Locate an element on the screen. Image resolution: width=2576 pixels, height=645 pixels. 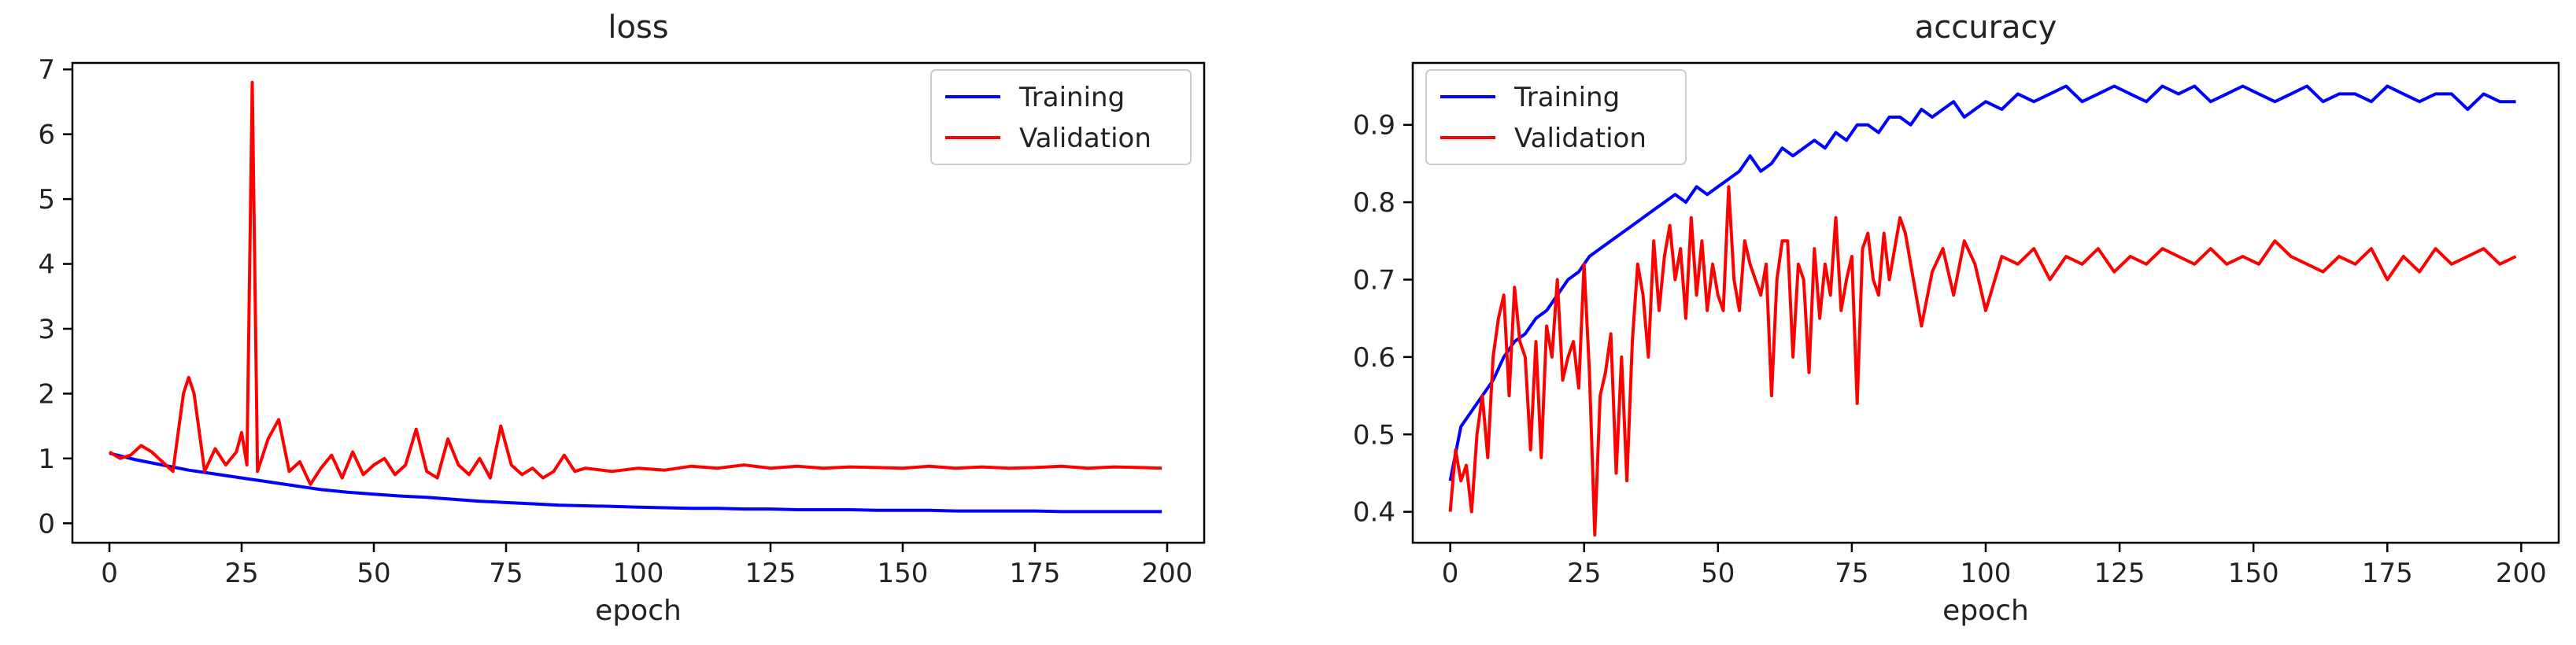
accuracy-xtick-label: 125 is located at coordinates (2119, 573).